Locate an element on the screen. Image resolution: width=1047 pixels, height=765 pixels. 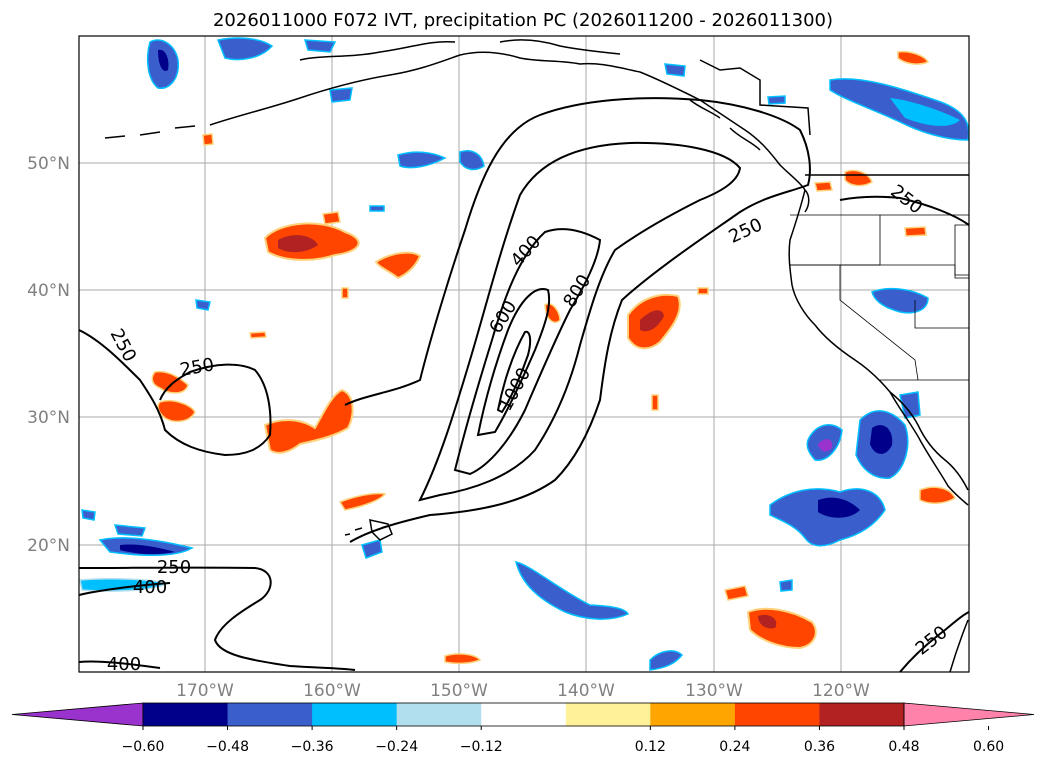
colorbar-segments is located at coordinates (523, 714).